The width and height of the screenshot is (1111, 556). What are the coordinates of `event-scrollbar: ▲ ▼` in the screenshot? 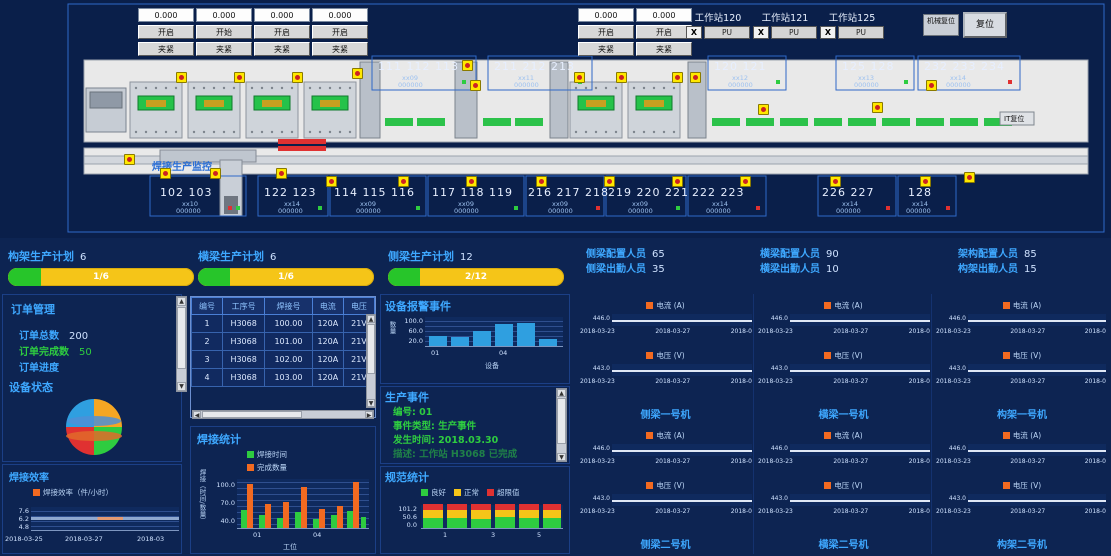 It's located at (561, 425).